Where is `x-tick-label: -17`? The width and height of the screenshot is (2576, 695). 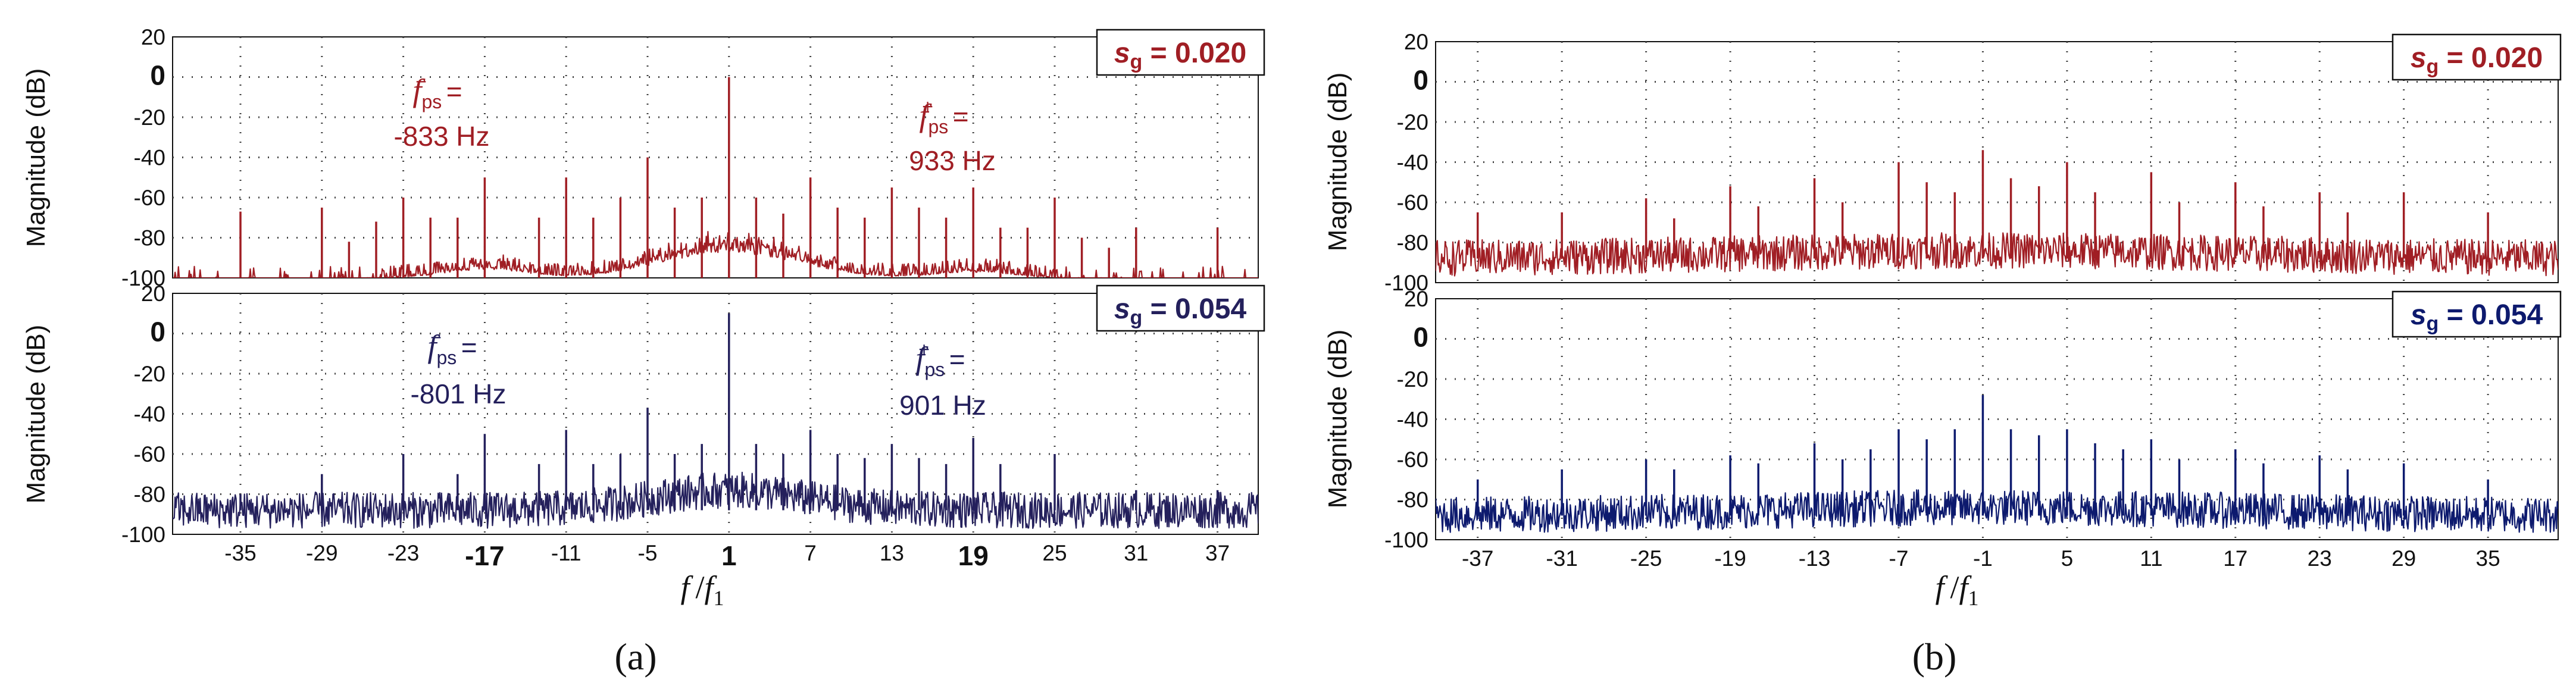
x-tick-label: -17 is located at coordinates (484, 555).